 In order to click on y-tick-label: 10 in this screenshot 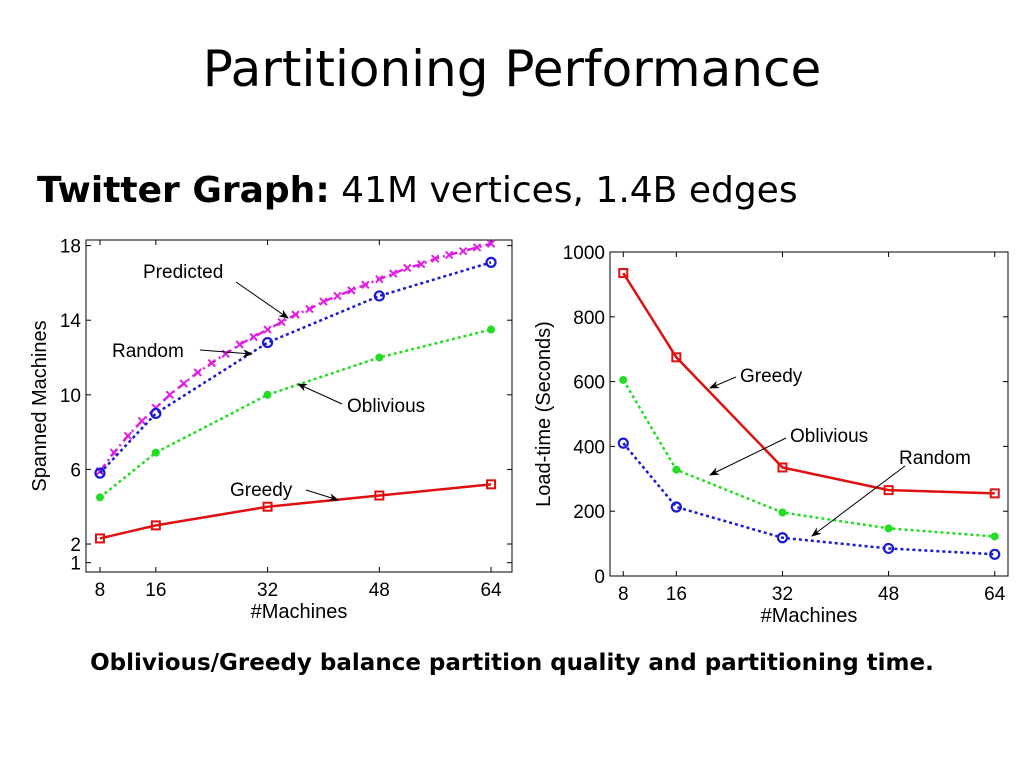, I will do `click(70, 396)`.